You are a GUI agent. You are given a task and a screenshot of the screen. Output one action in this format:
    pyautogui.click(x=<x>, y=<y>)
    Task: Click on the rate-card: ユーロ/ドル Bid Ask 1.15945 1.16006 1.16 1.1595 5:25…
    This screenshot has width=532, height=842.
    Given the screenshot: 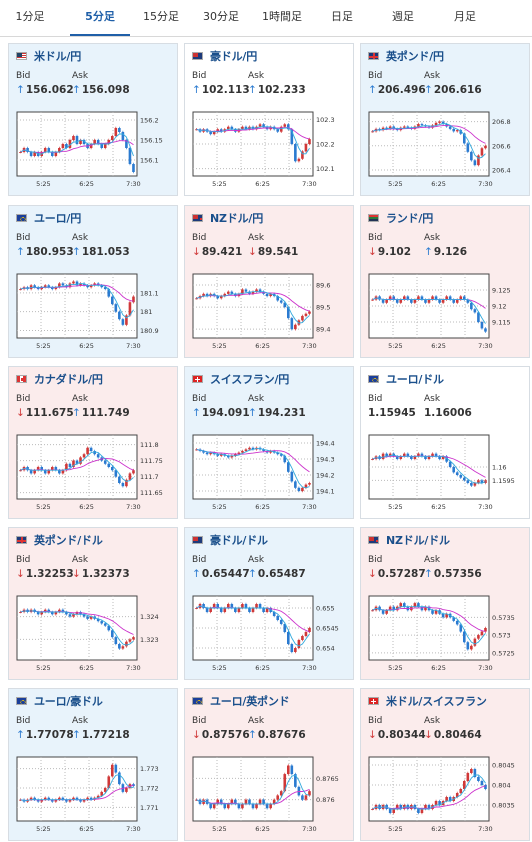 What is the action you would take?
    pyautogui.click(x=445, y=442)
    